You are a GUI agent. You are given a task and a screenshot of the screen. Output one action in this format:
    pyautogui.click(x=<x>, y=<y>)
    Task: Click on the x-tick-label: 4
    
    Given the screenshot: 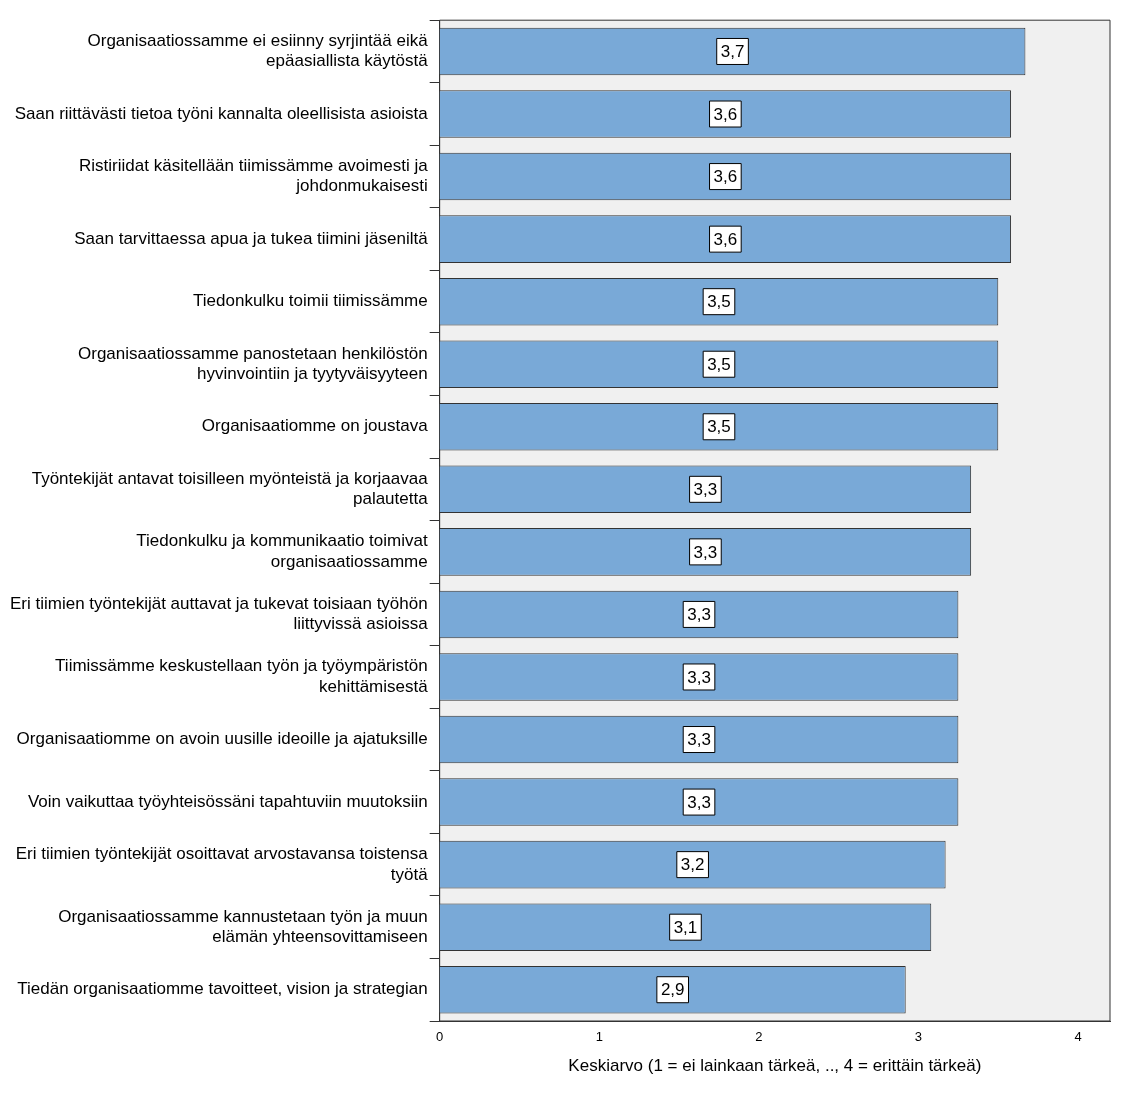 What is the action you would take?
    pyautogui.click(x=1078, y=1037)
    